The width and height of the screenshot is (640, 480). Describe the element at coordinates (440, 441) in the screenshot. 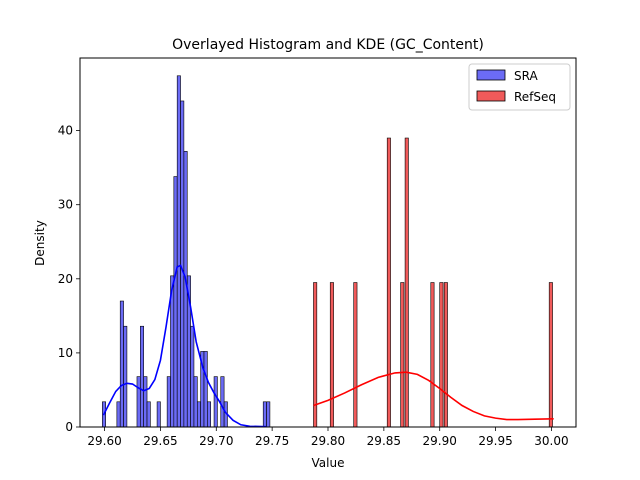

I see `x-tick-label: 29.90` at that location.